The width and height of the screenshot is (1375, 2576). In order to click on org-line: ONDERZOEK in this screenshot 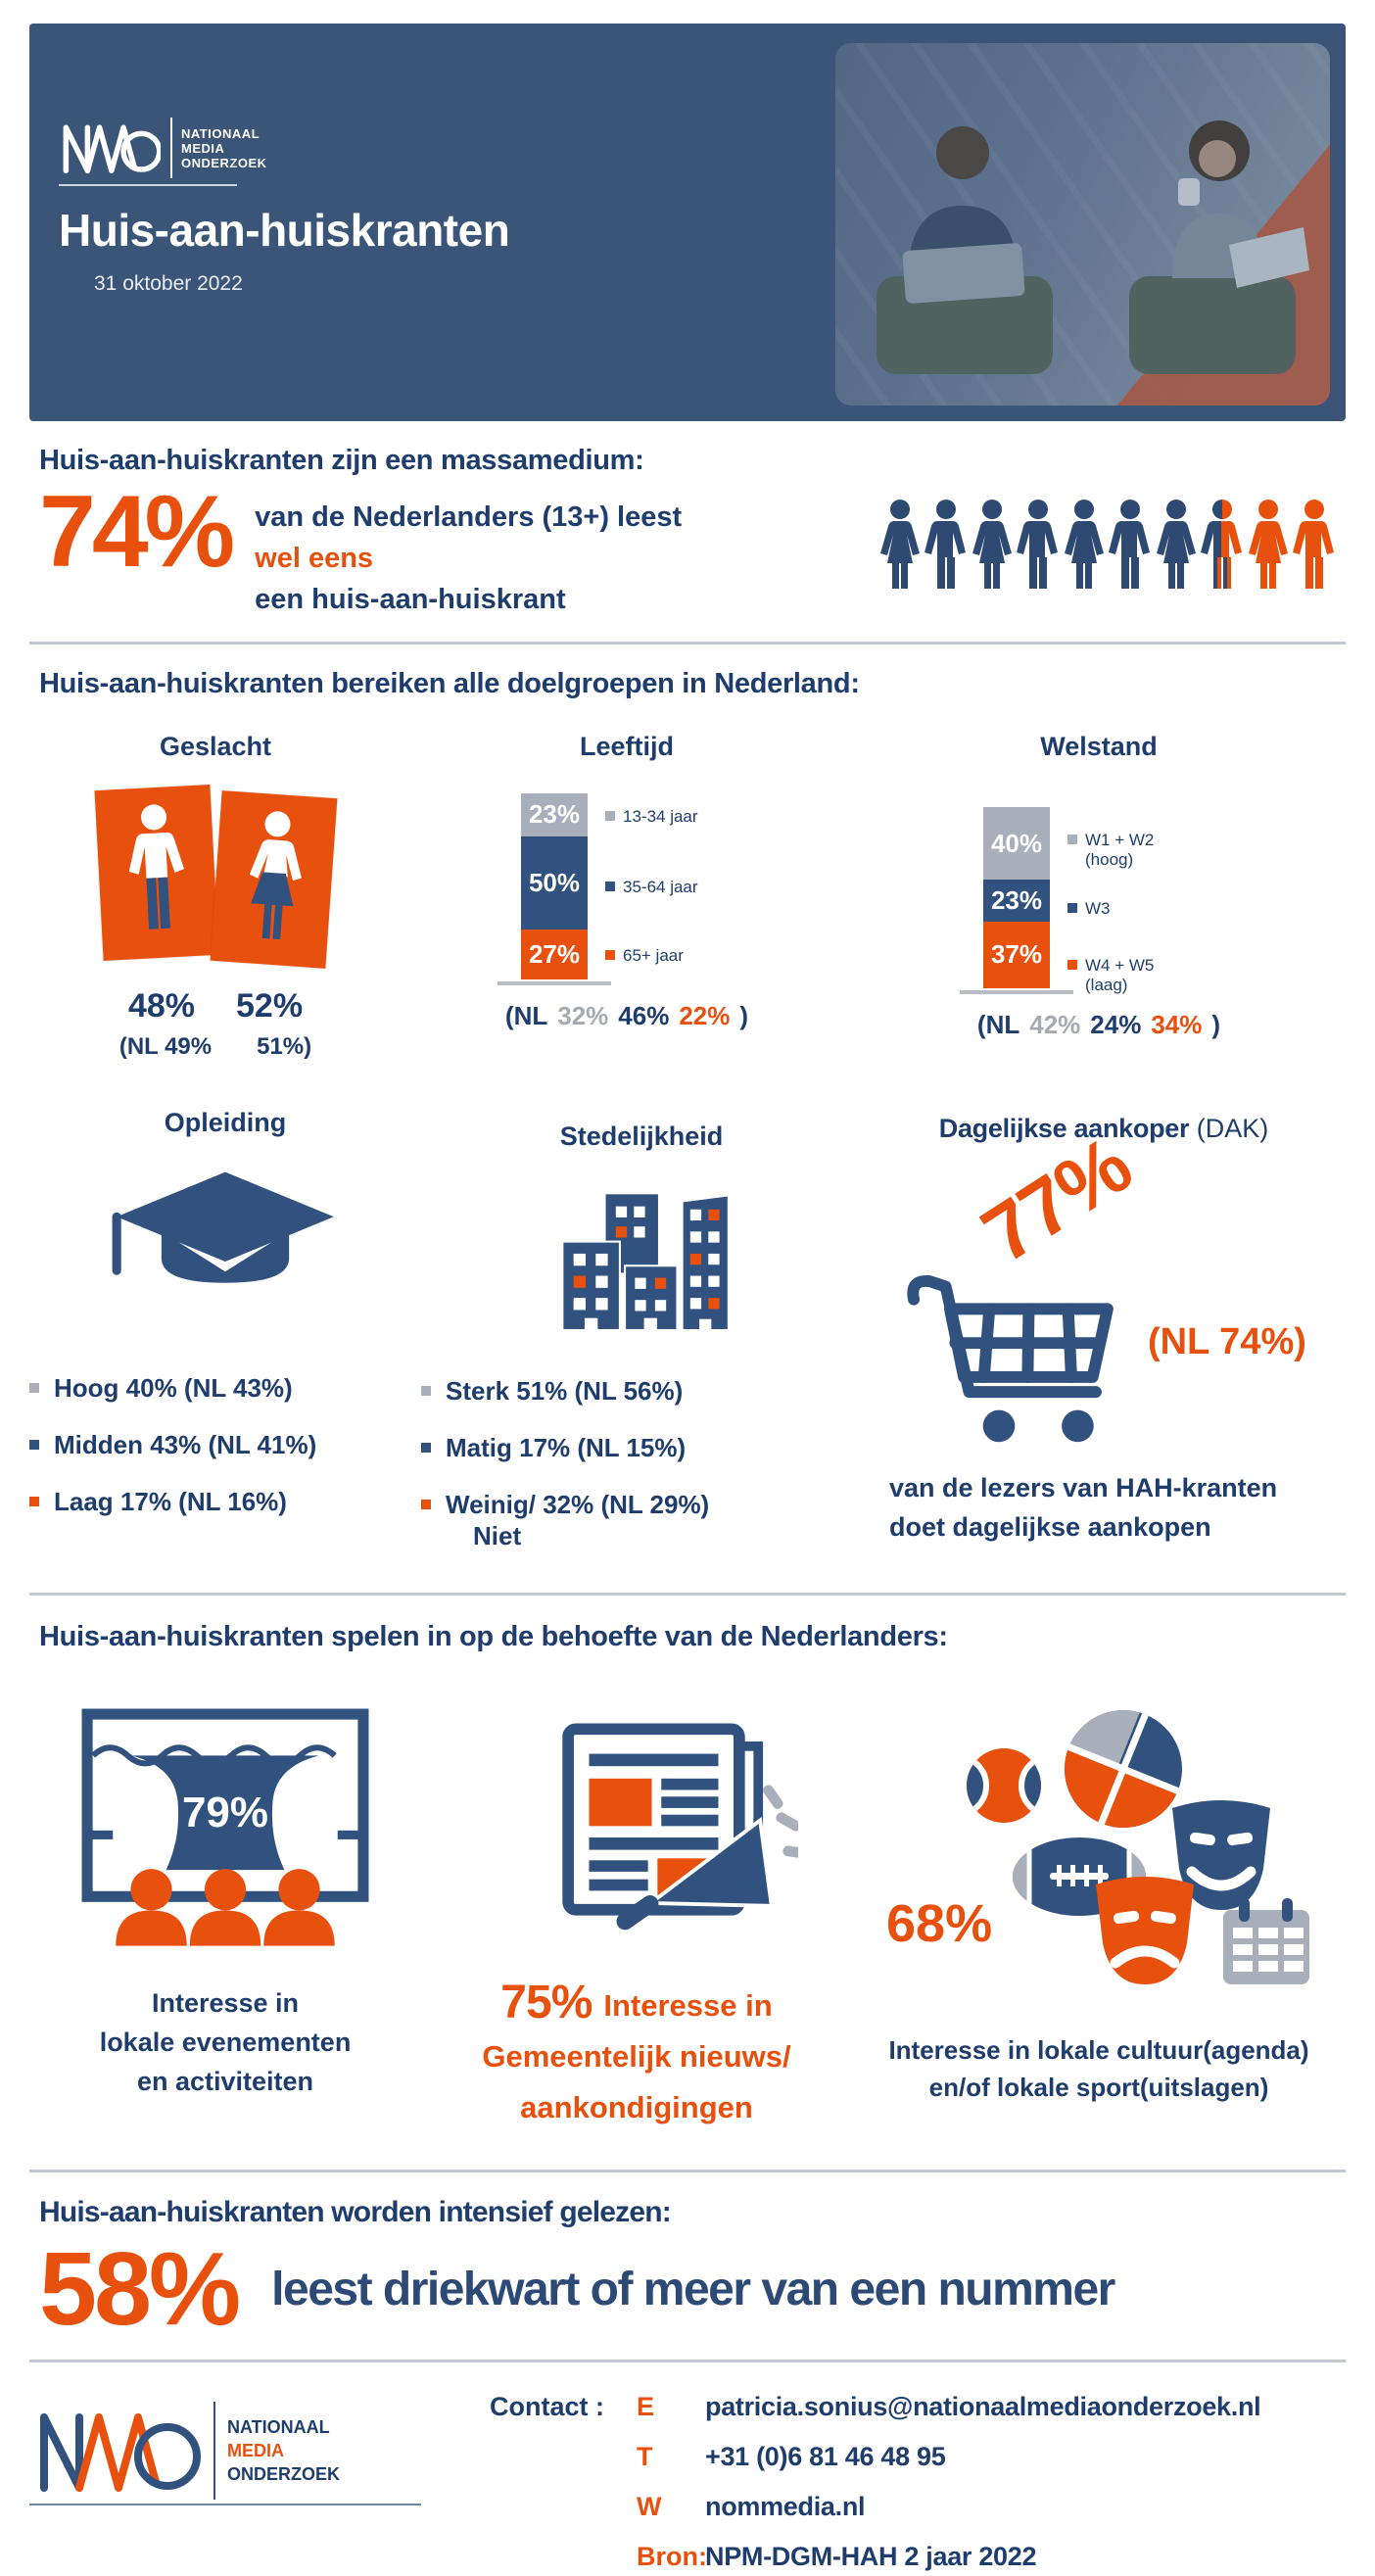, I will do `click(224, 162)`.